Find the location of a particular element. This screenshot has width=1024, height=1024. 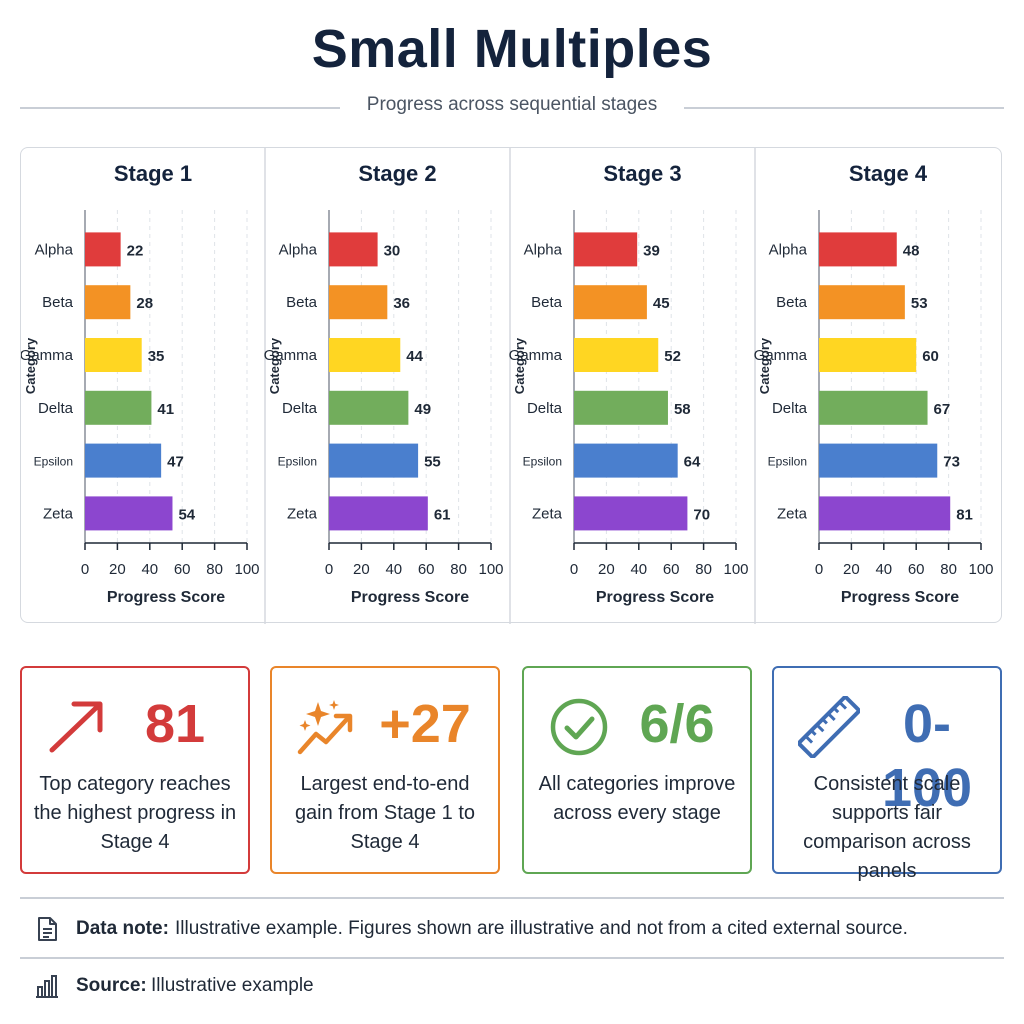

panel-title: Stage 3 is located at coordinates (642, 173).